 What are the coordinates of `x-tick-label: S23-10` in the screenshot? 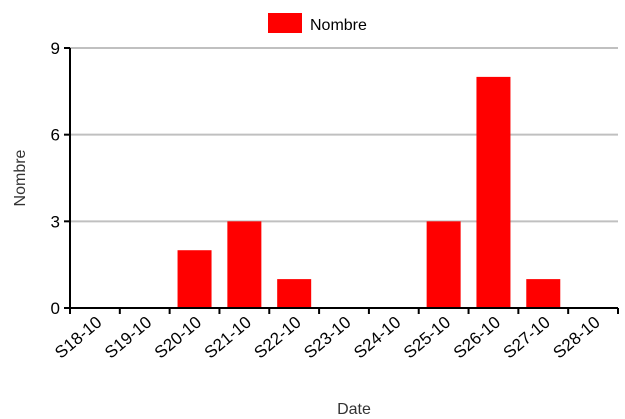 It's located at (327, 338).